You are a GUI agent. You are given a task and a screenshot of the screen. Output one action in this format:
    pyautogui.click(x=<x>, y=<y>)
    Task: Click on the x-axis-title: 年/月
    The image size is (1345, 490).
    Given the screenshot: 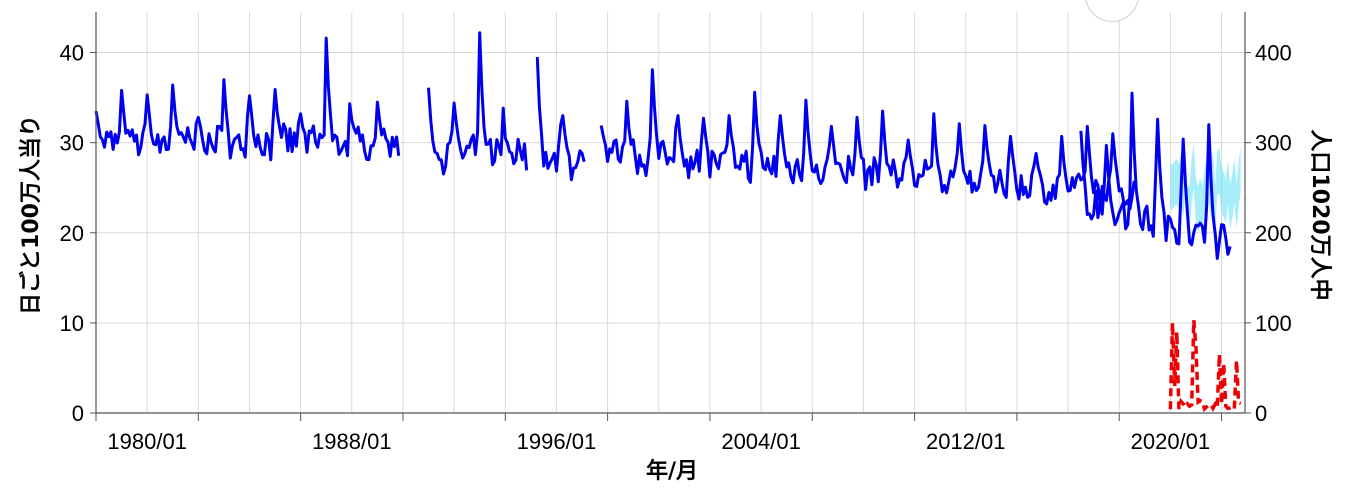 What is the action you would take?
    pyautogui.click(x=672, y=471)
    